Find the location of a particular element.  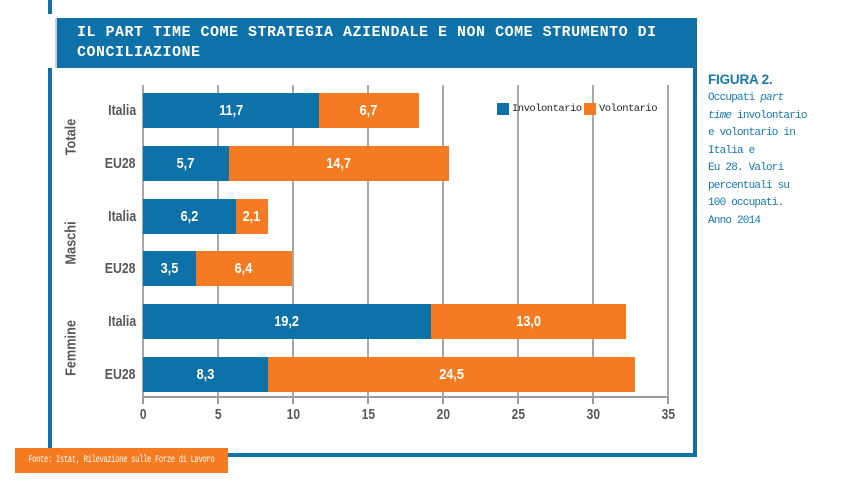

legend-label: Involontario is located at coordinates (547, 108).